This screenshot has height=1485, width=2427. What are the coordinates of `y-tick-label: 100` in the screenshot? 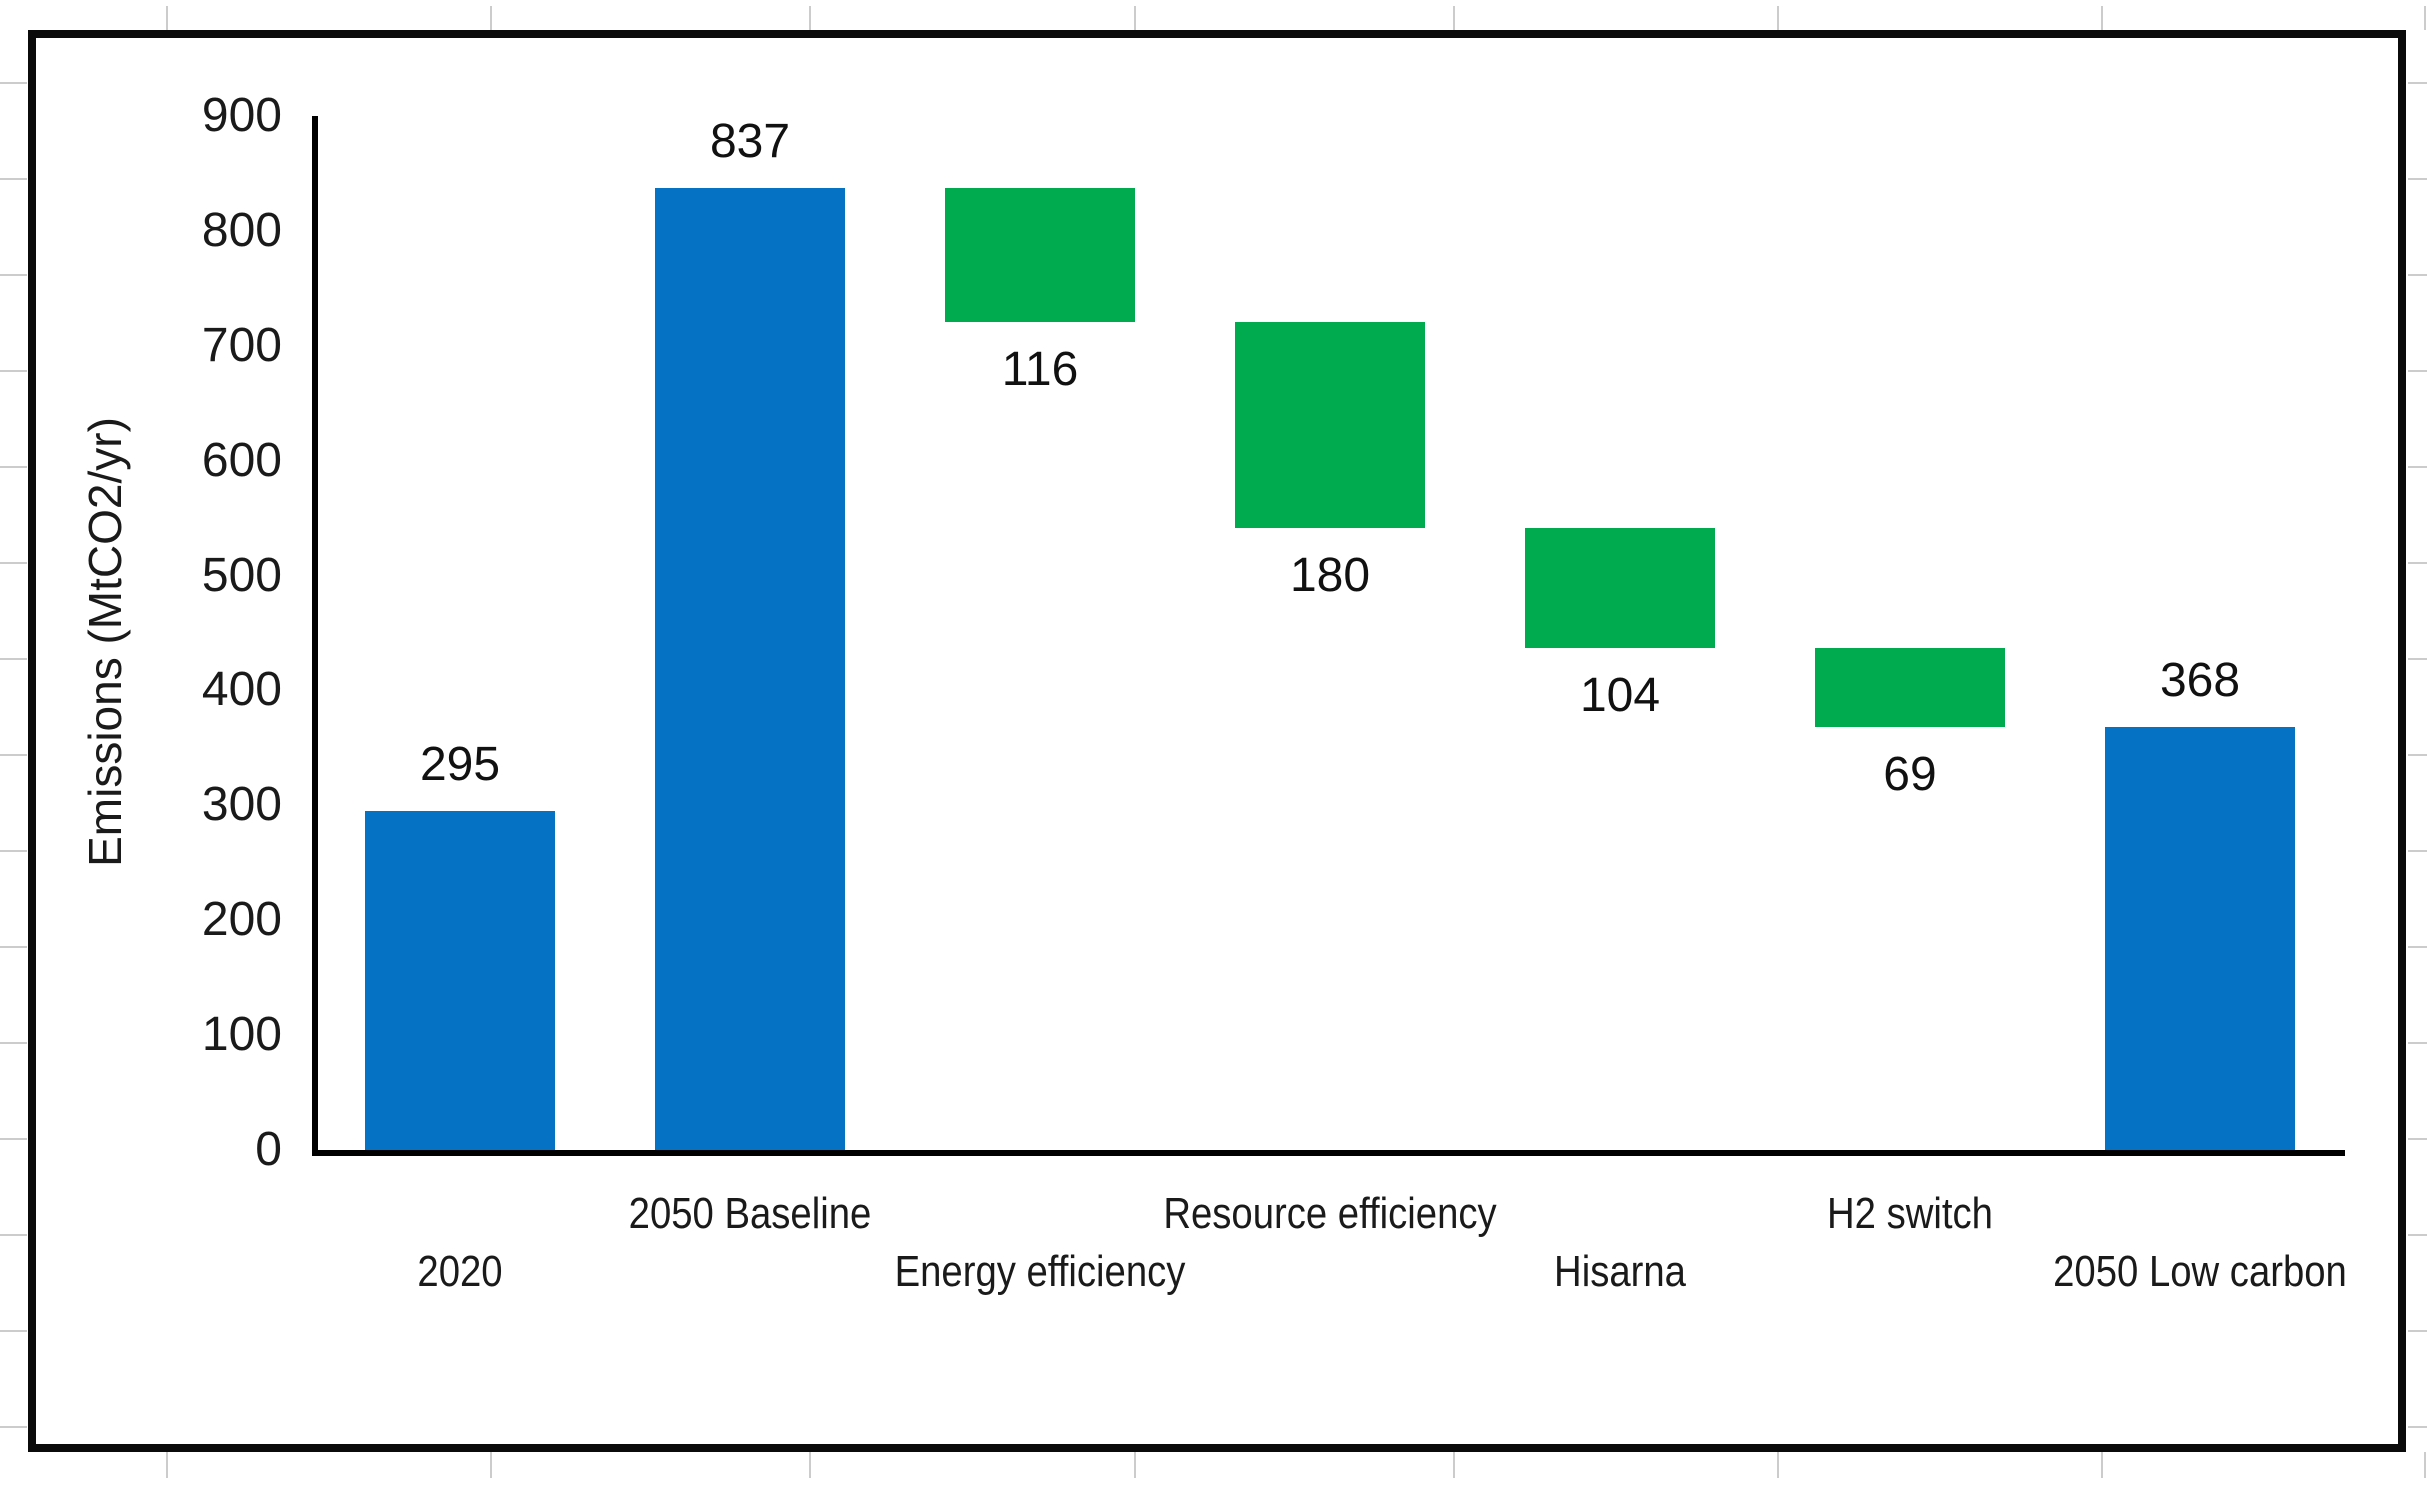 It's located at (241, 1035).